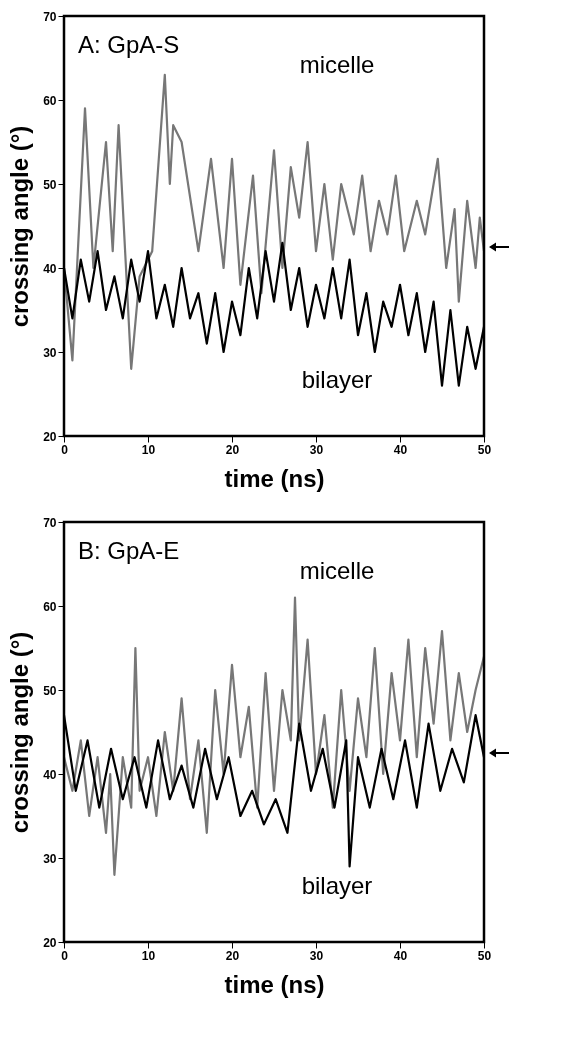 Image resolution: width=569 pixels, height=1059 pixels. Describe the element at coordinates (337, 571) in the screenshot. I see `series-label: micelle` at that location.